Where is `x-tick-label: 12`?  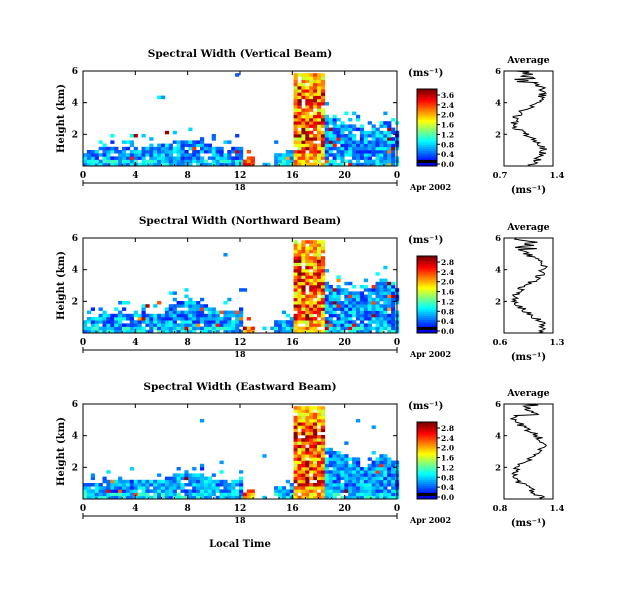
x-tick-label: 12 is located at coordinates (240, 509).